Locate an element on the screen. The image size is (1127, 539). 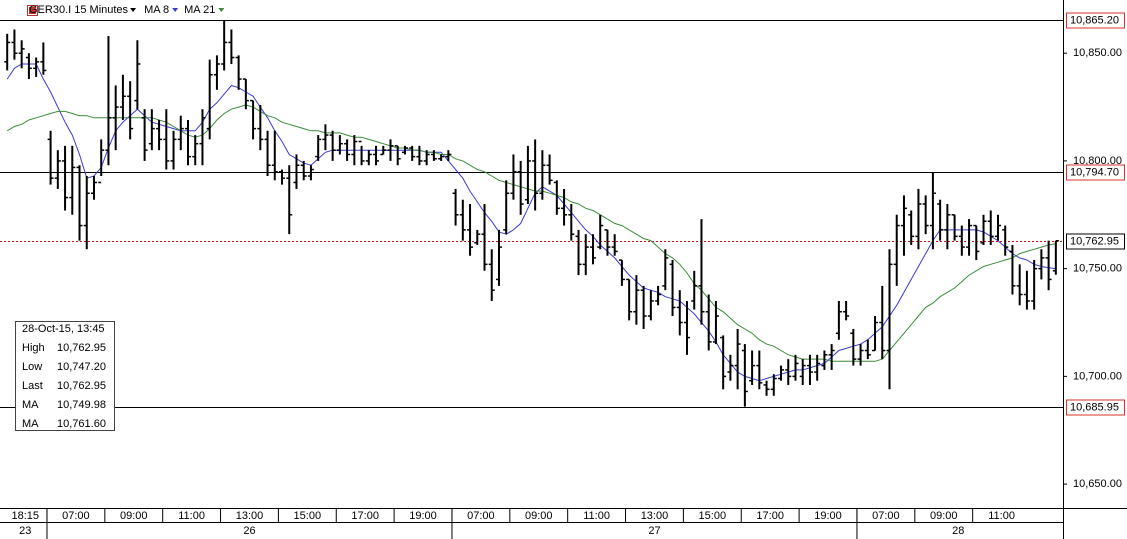
last-price-label: 10,762.95 is located at coordinates (1094, 241).